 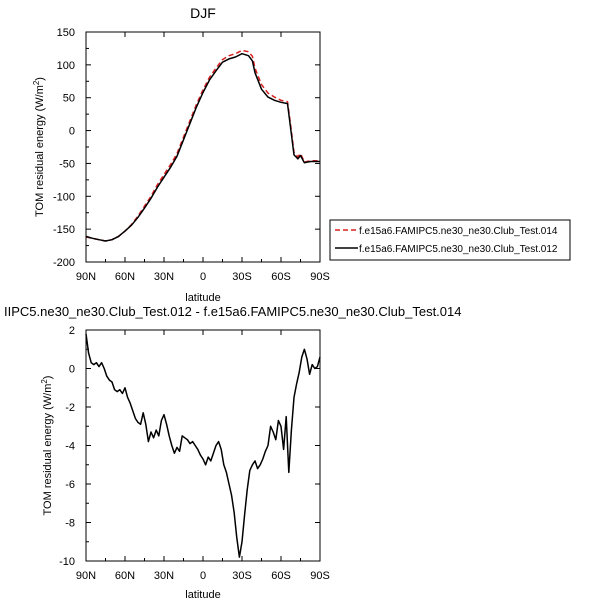 What do you see at coordinates (203, 13) in the screenshot?
I see `chart-title: DJF` at bounding box center [203, 13].